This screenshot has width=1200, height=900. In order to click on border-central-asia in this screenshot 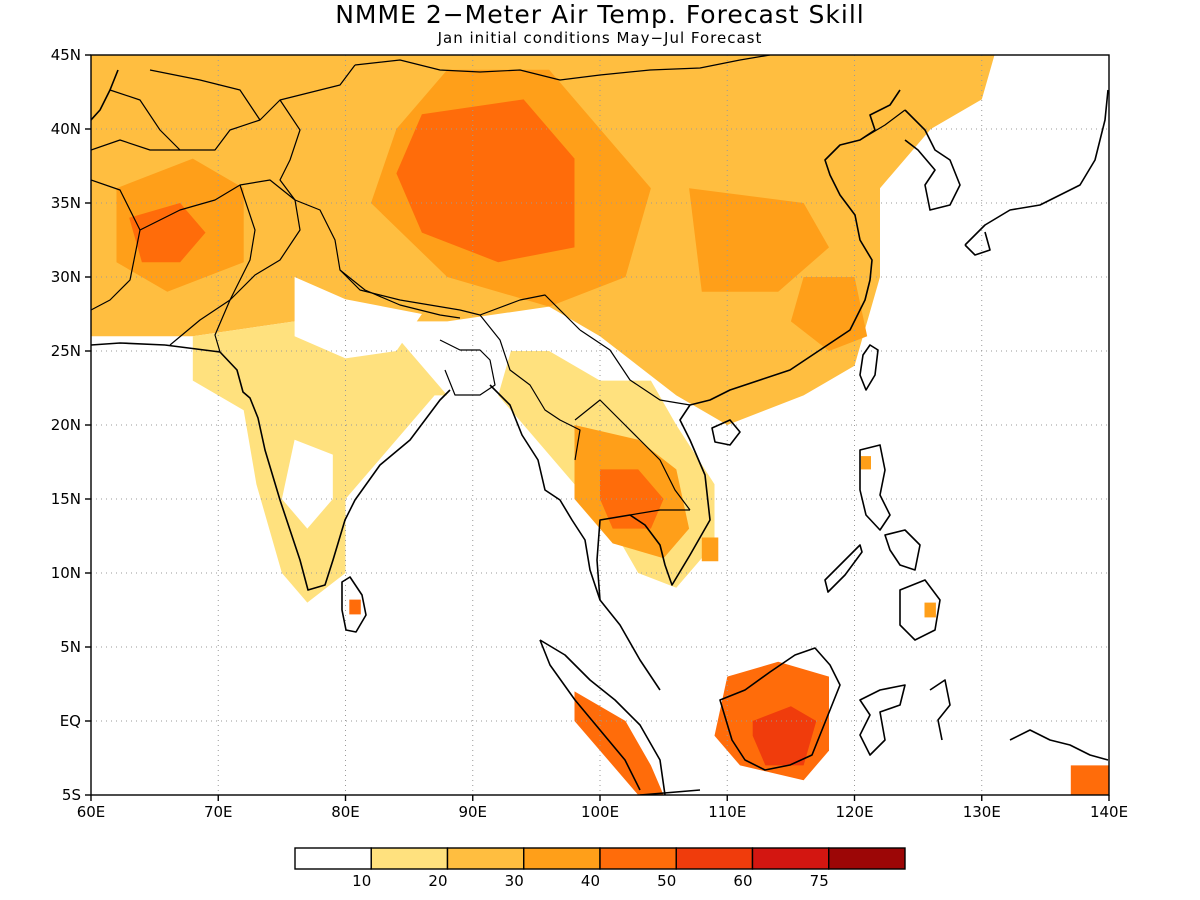, I will do `click(232, 107)`.